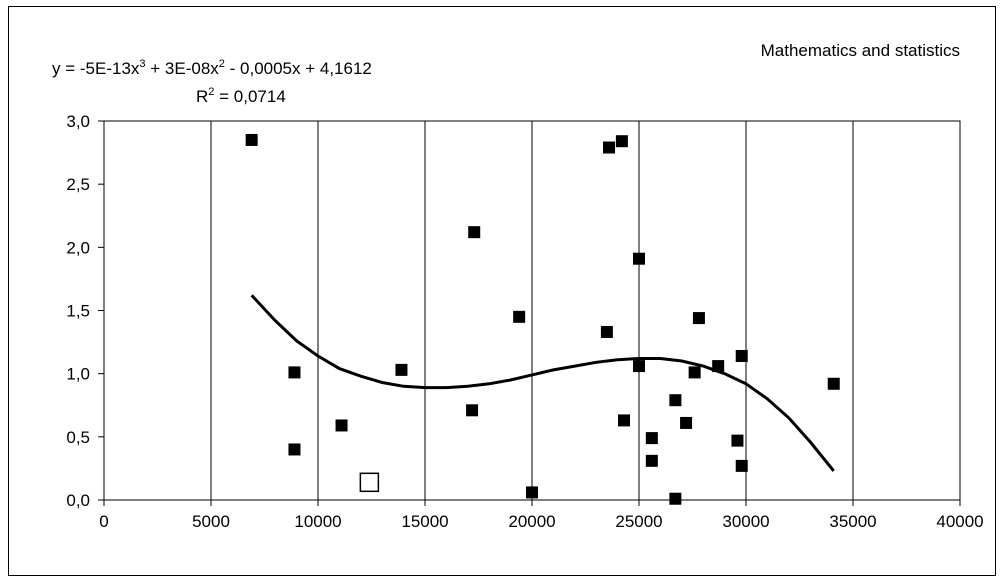 This screenshot has height=579, width=1002. I want to click on y-axis: 0,0 0,5 1,0 1,5 2,0 2,5 3,0, so click(85, 311).